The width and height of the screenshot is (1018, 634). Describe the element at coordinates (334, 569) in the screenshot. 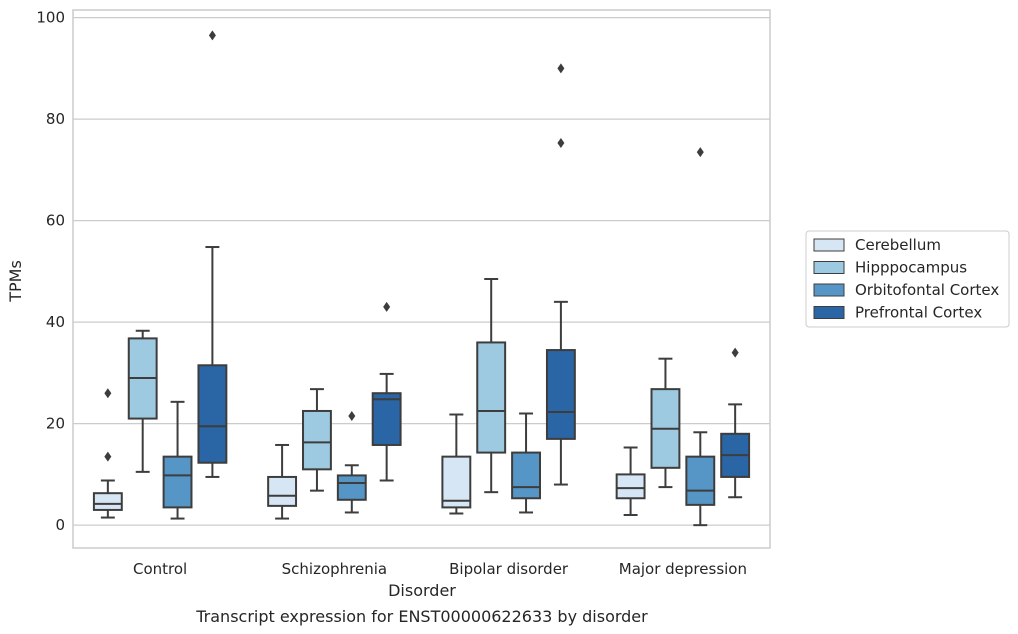

I see `x-tick-label: Schizophrenia` at that location.